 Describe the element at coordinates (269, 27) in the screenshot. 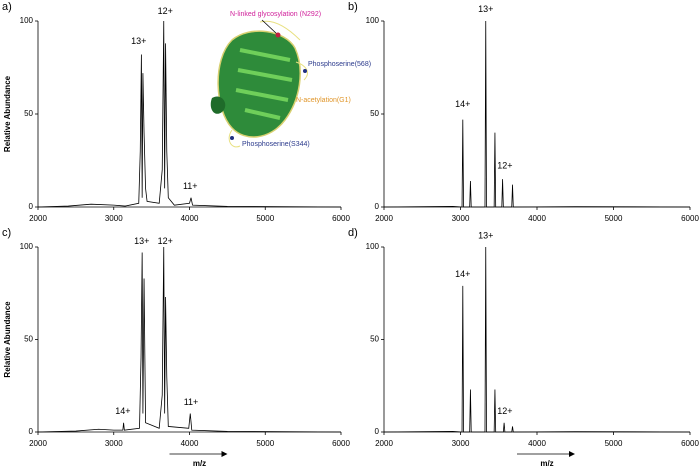

I see `pointer` at that location.